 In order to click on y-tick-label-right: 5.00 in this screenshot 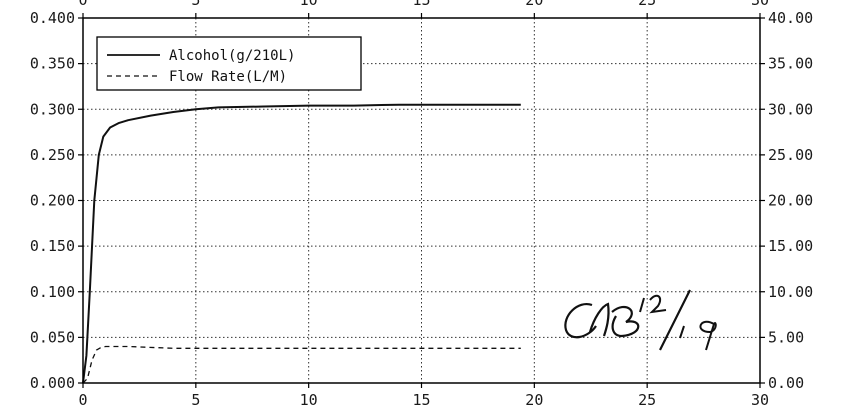, I will do `click(786, 337)`.